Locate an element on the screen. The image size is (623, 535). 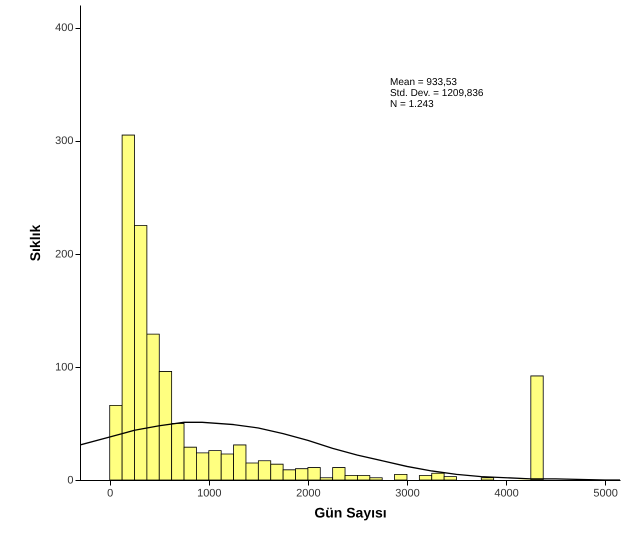
x-tick-label: 5000 is located at coordinates (605, 494).